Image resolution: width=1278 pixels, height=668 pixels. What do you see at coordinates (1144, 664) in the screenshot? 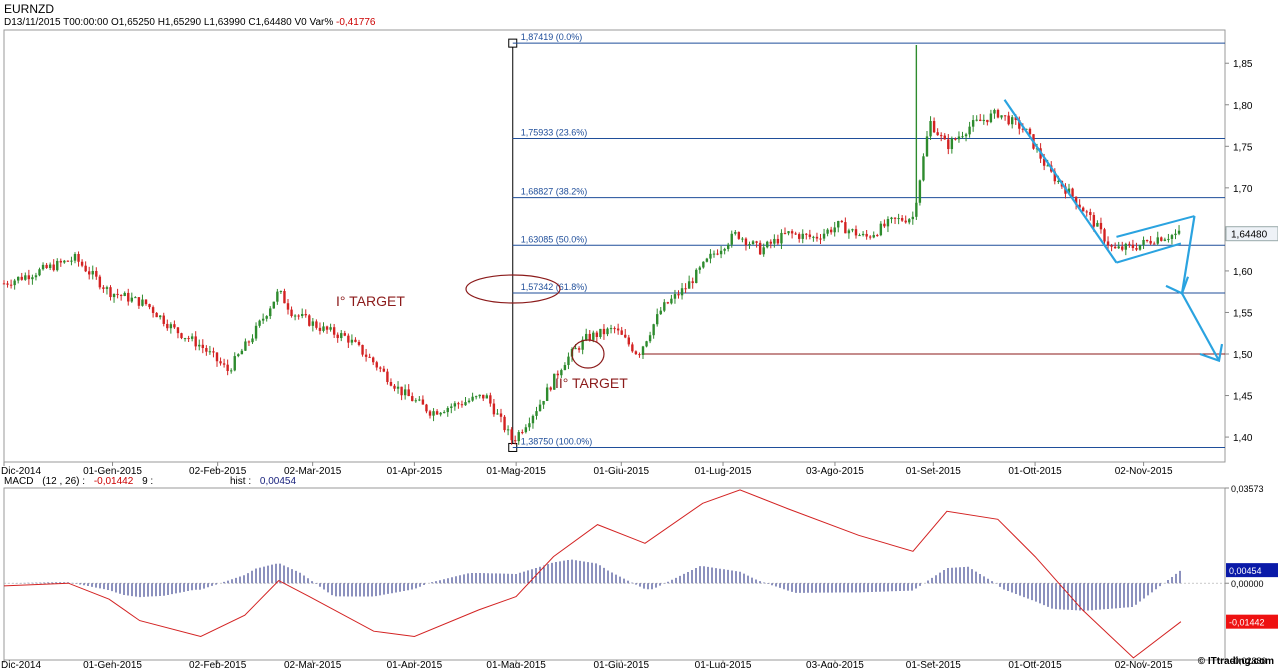
I see `x-tick-label: 02-Nov-2015` at bounding box center [1144, 664].